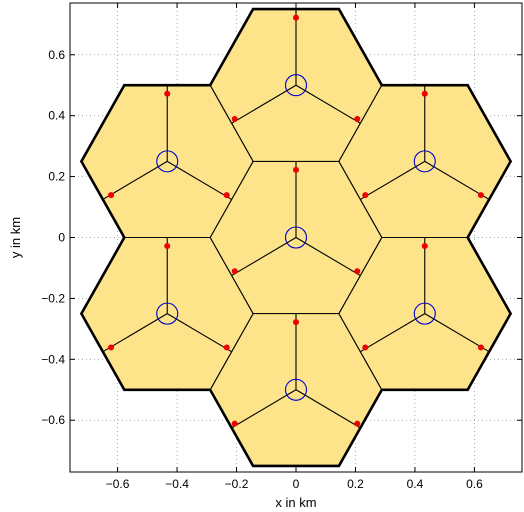 Image resolution: width=524 pixels, height=512 pixels. Describe the element at coordinates (53, 298) in the screenshot. I see `y-tick-label: −0.2` at that location.